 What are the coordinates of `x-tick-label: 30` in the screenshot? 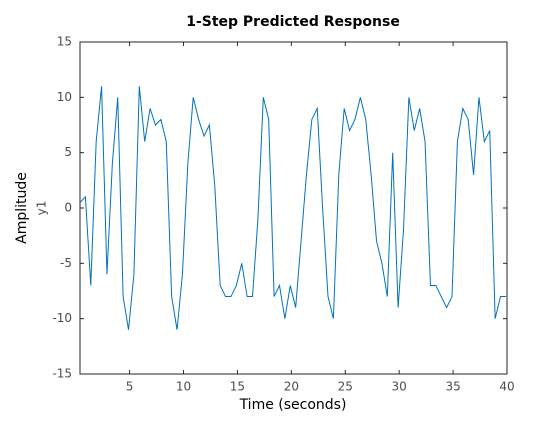 It's located at (399, 387).